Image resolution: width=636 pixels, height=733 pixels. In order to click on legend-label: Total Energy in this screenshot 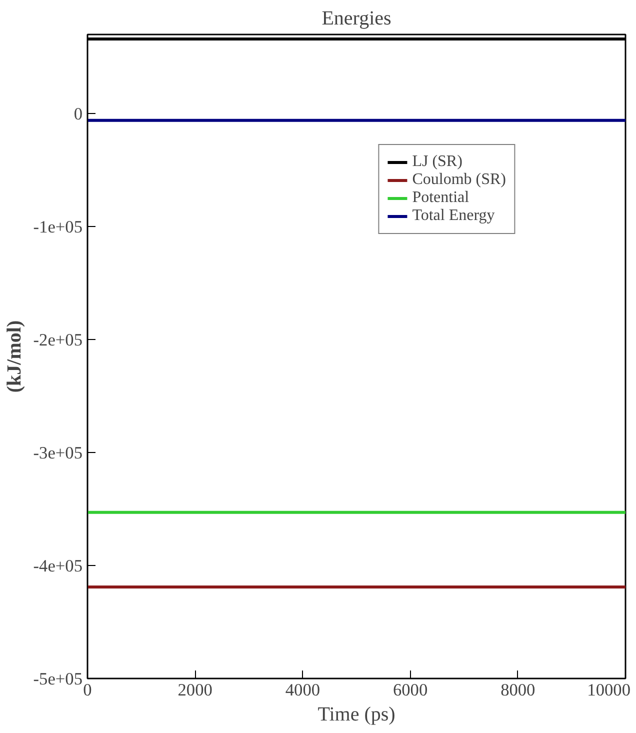, I will do `click(453, 216)`.